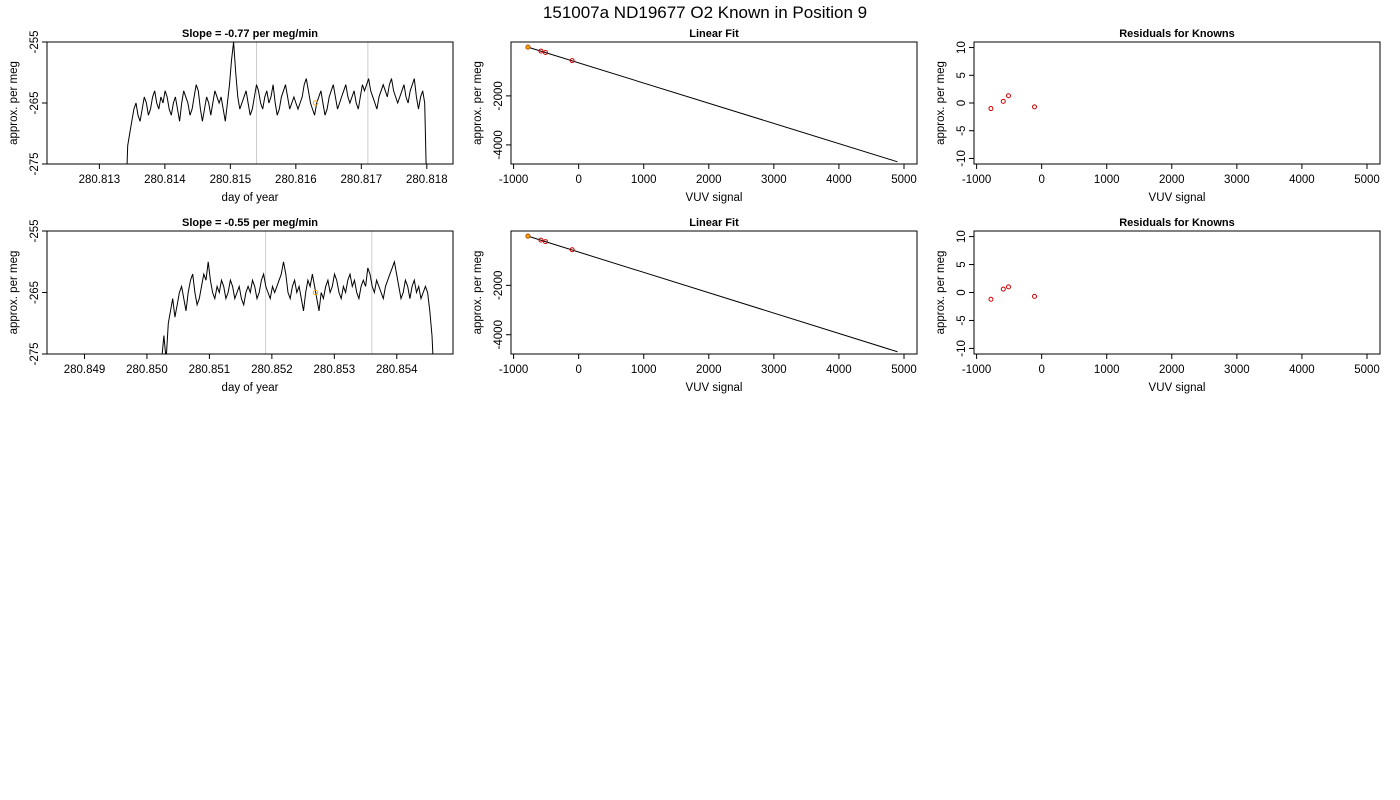  What do you see at coordinates (210, 370) in the screenshot?
I see `x-tick-label: 280.851` at bounding box center [210, 370].